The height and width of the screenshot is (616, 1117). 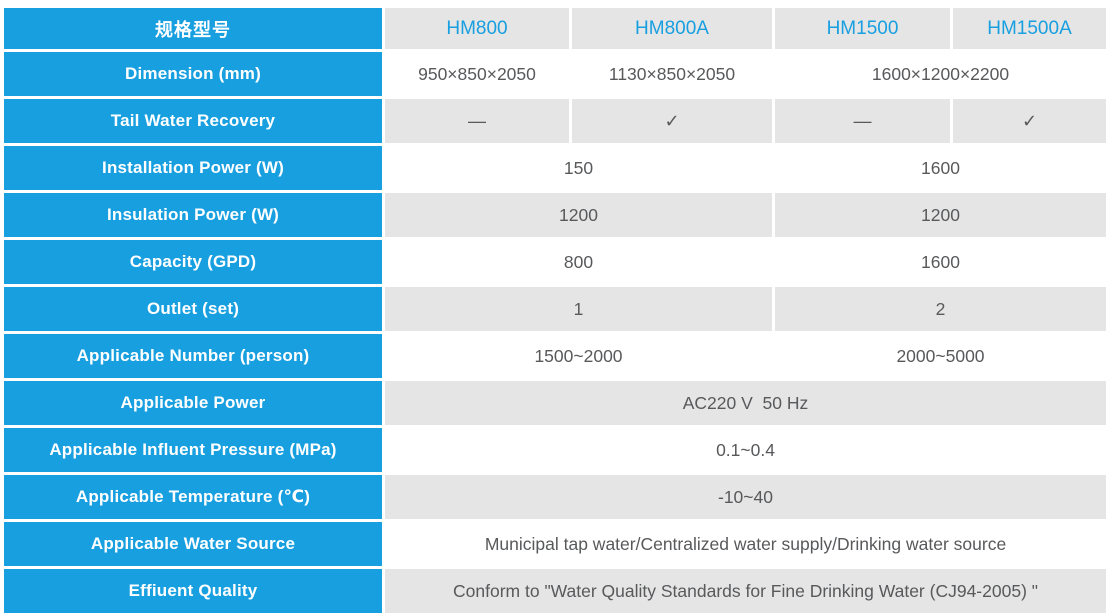 I want to click on row-applicable-power: Applicable Power AC220 V 50 Hz, so click(x=555, y=403).